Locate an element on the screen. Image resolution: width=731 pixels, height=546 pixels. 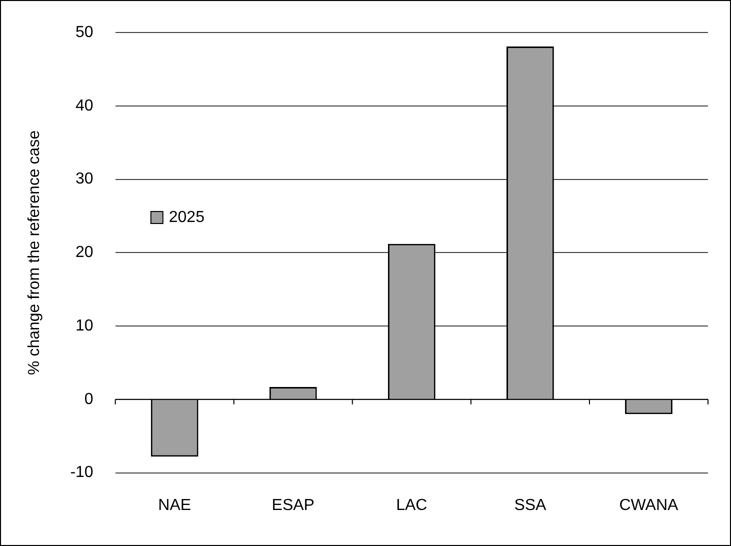
legend-label: 2025 is located at coordinates (186, 217).